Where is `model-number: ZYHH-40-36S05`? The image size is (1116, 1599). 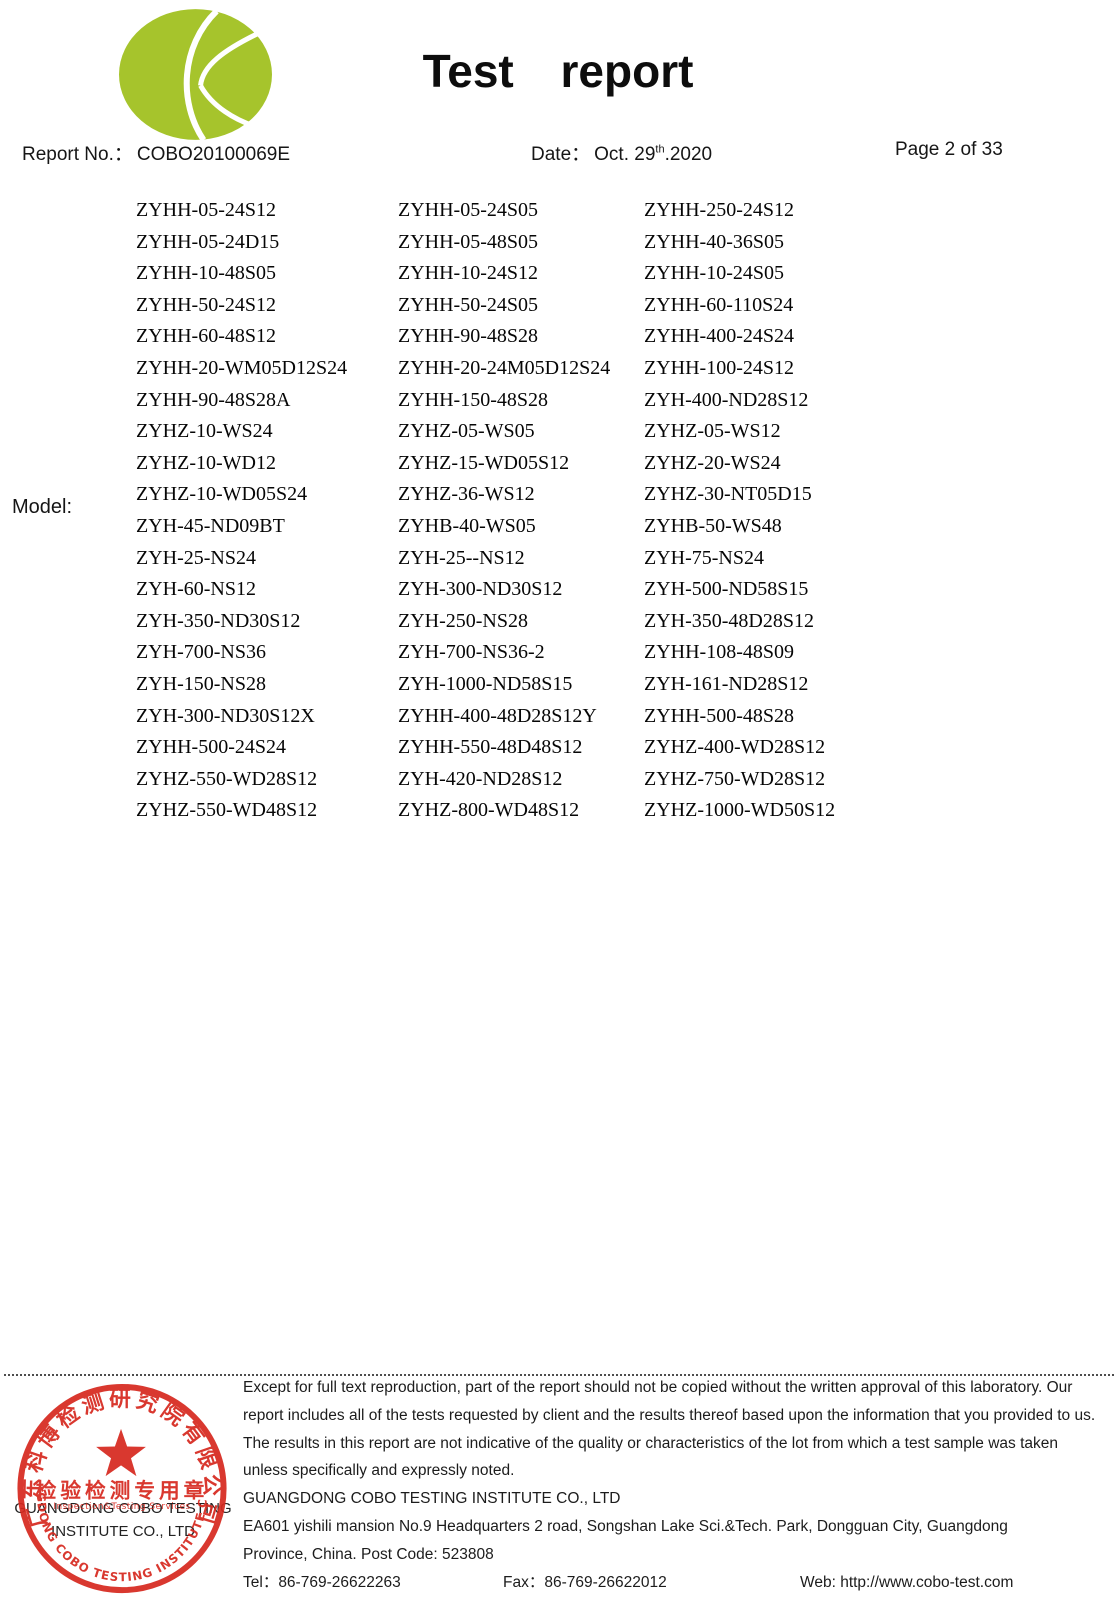
model-number: ZYHH-40-36S05 is located at coordinates (714, 241).